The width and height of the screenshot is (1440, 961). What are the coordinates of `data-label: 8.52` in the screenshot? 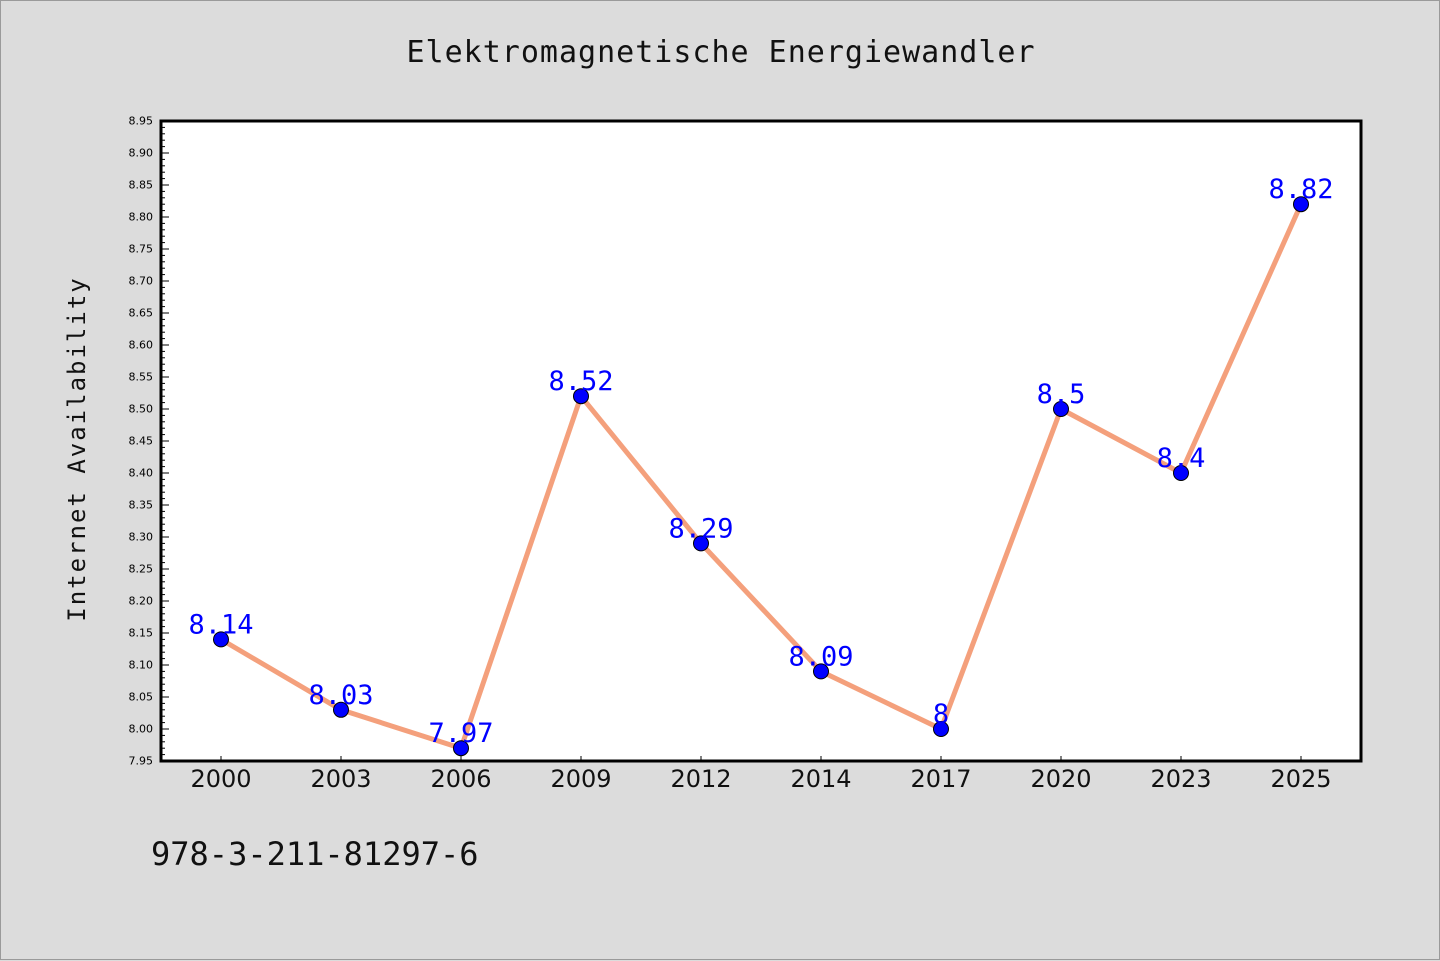 It's located at (580, 381).